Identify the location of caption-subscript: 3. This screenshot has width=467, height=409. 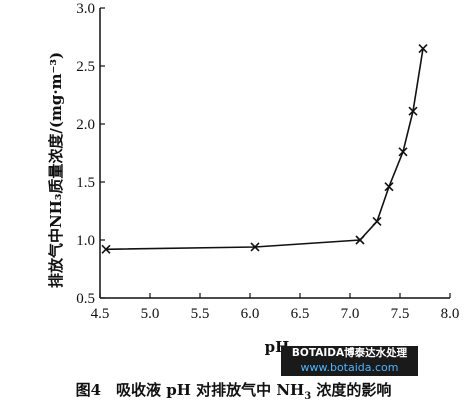
(308, 396).